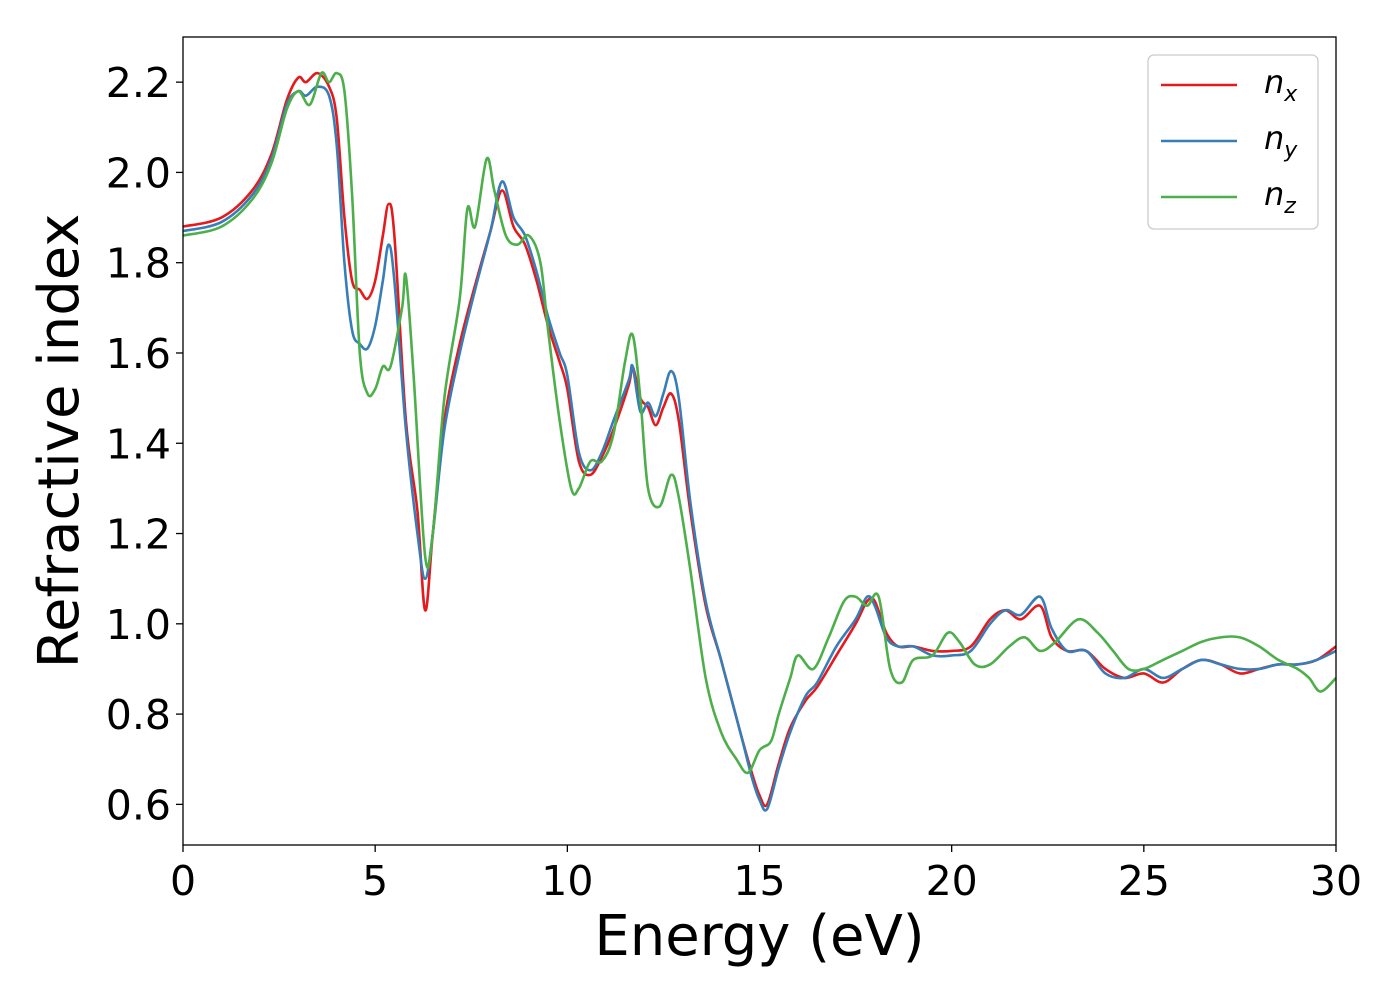 This screenshot has height=1000, width=1400. What do you see at coordinates (138, 83) in the screenshot?
I see `y-tick-label: 2.2` at bounding box center [138, 83].